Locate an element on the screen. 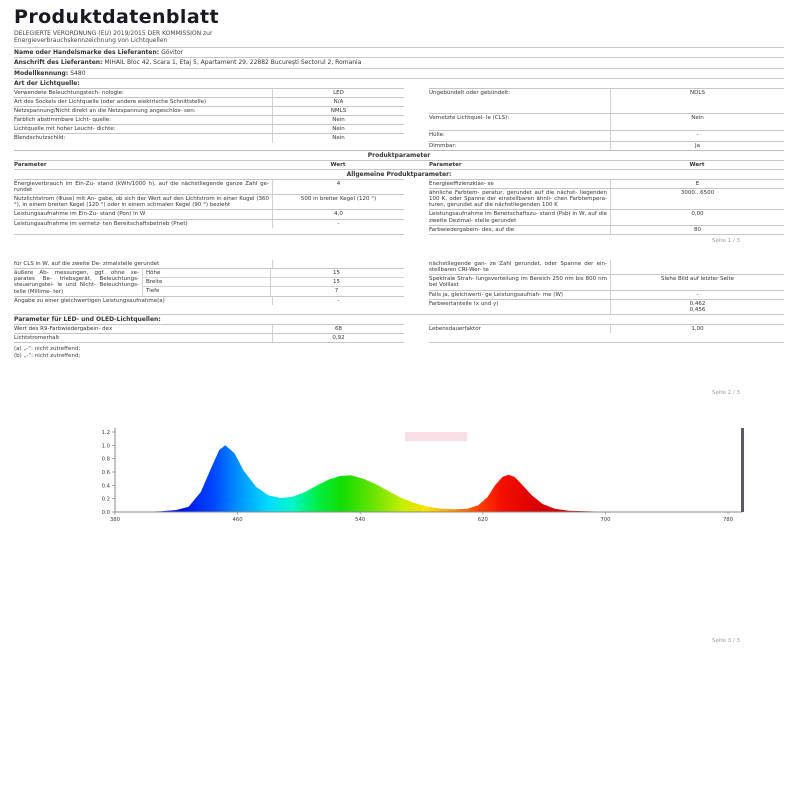  param-label: Dimmbar: is located at coordinates (443, 145).